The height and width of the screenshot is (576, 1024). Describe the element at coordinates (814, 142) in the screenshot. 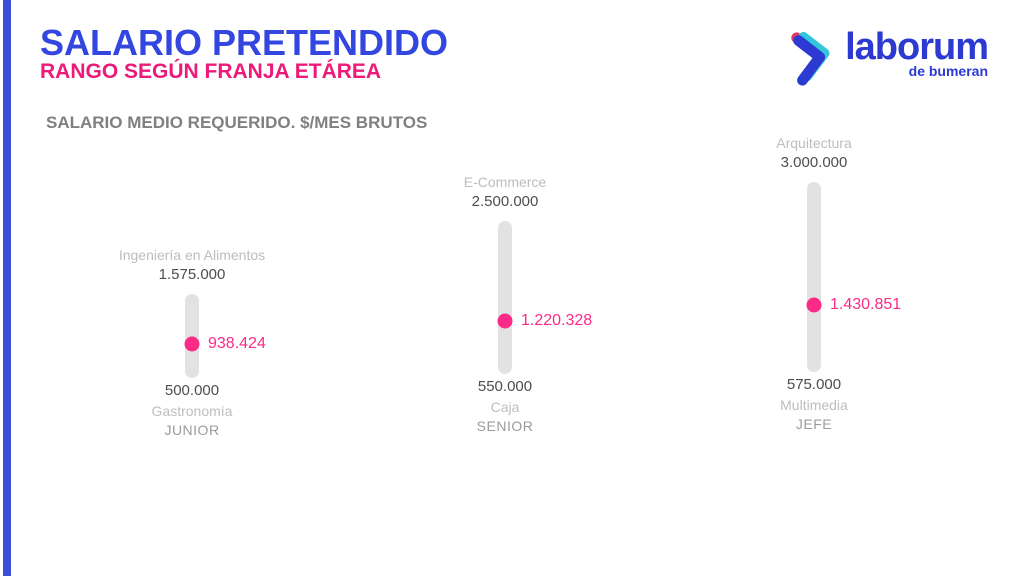

I see `max-area-label: Arquitectura` at that location.